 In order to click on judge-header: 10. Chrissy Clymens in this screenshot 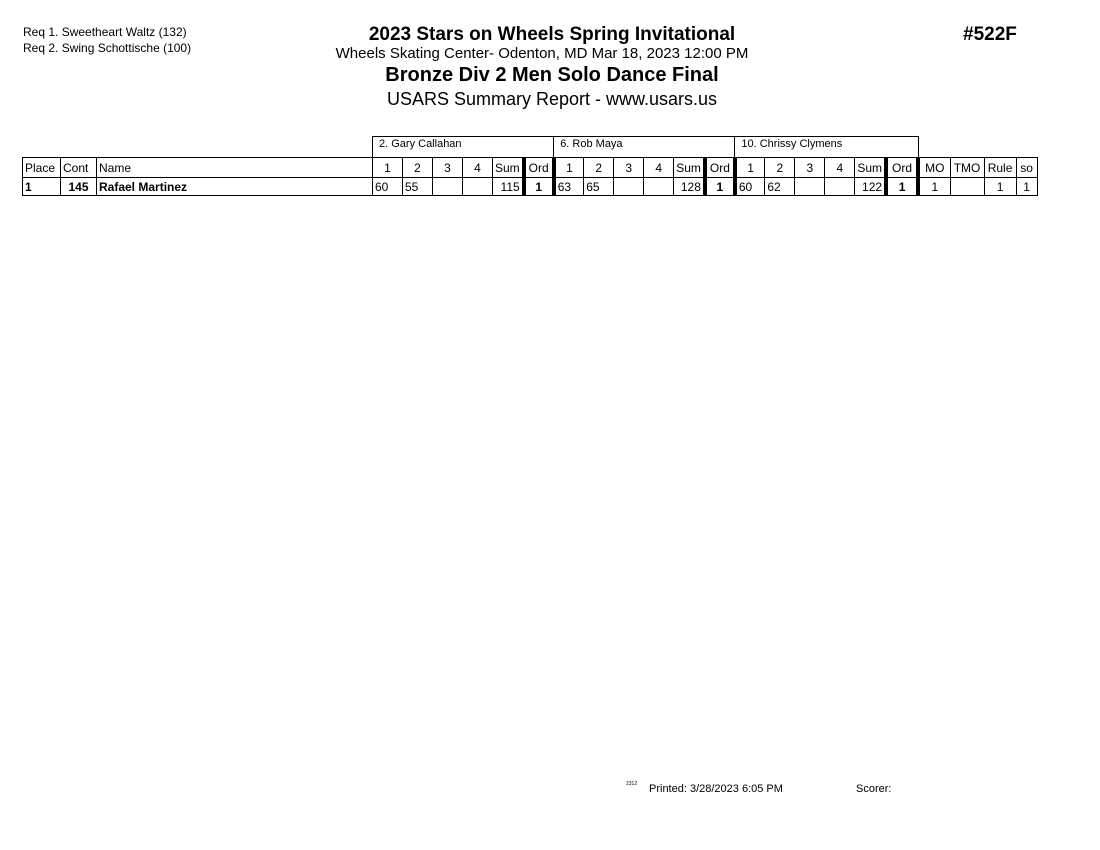, I will do `click(826, 147)`.